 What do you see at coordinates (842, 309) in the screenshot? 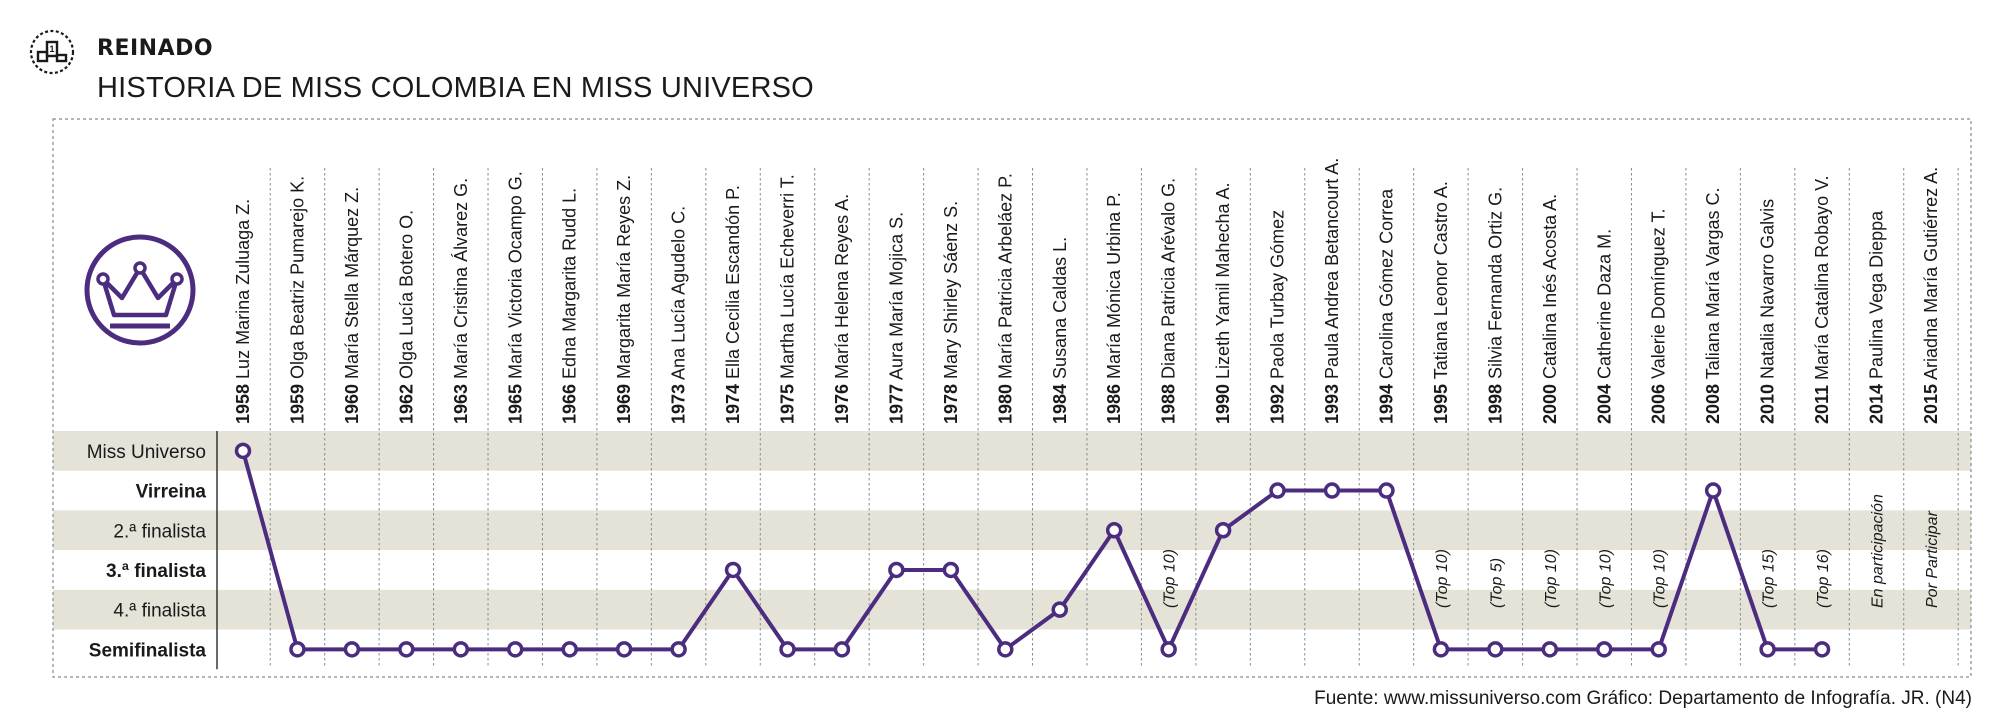
I see `column-label: 1976 María Helena Reyes A.` at bounding box center [842, 309].